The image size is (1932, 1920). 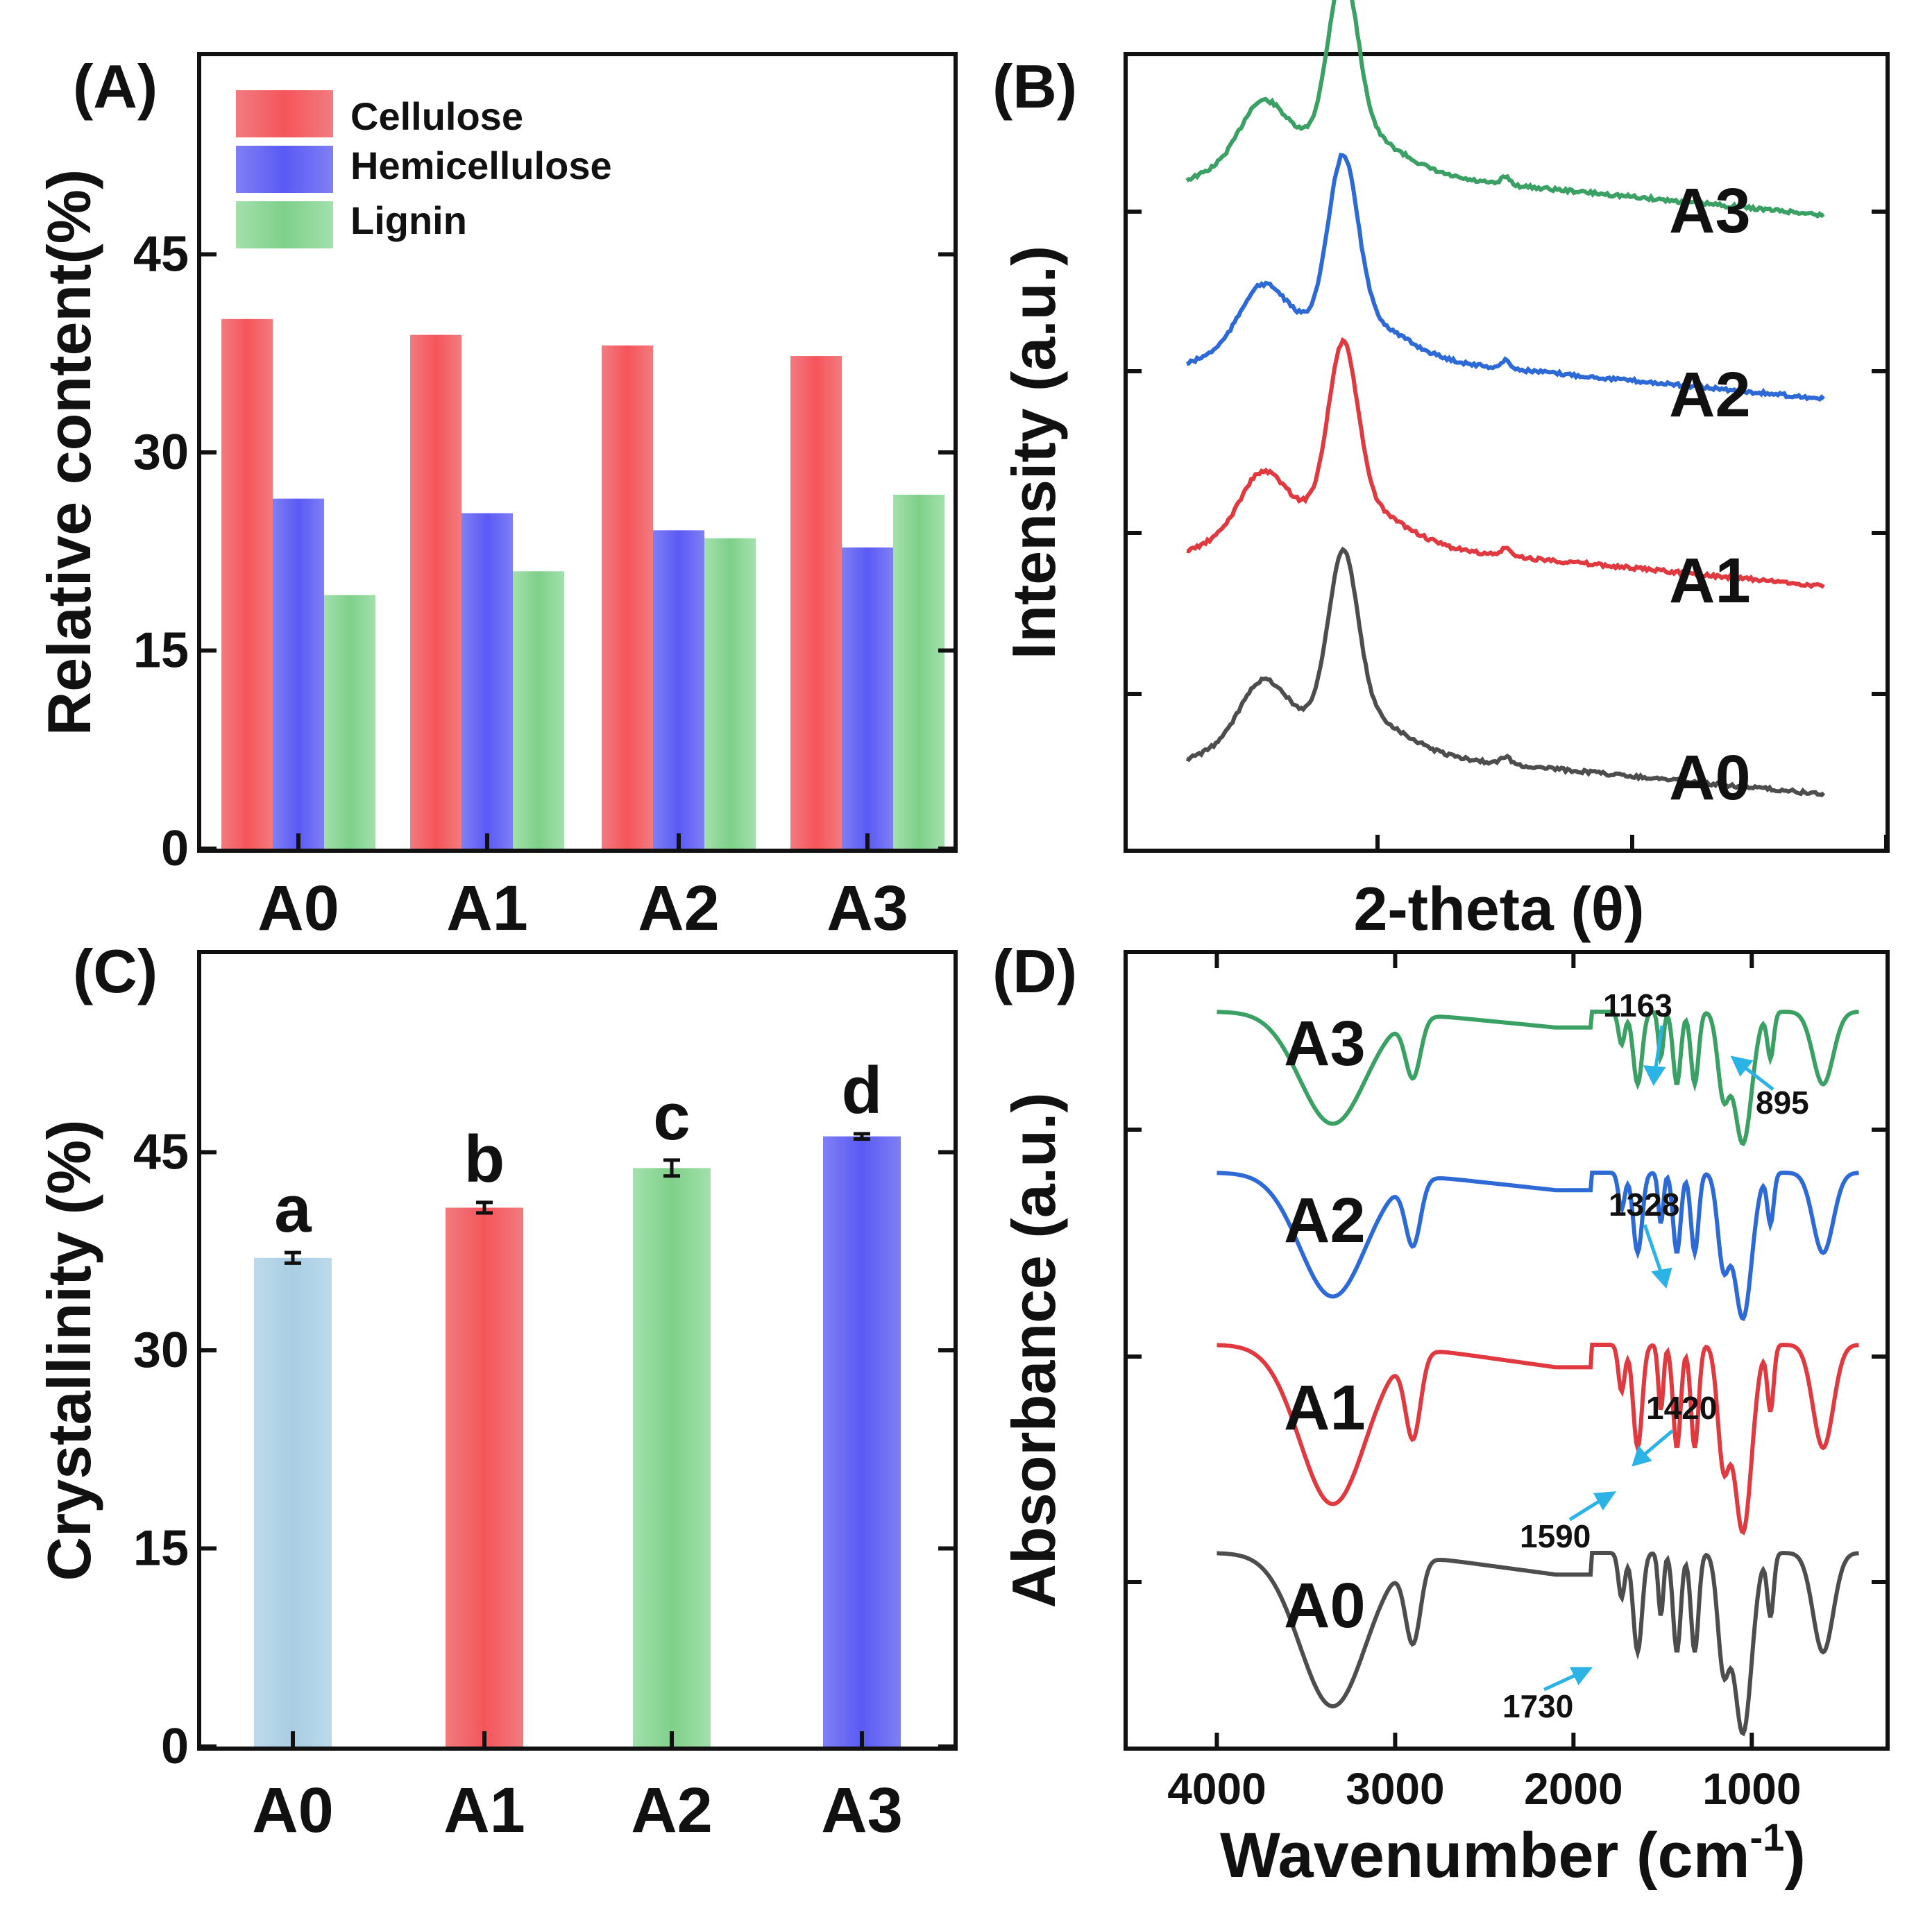 I want to click on panel-a-label: (A), so click(x=115, y=86).